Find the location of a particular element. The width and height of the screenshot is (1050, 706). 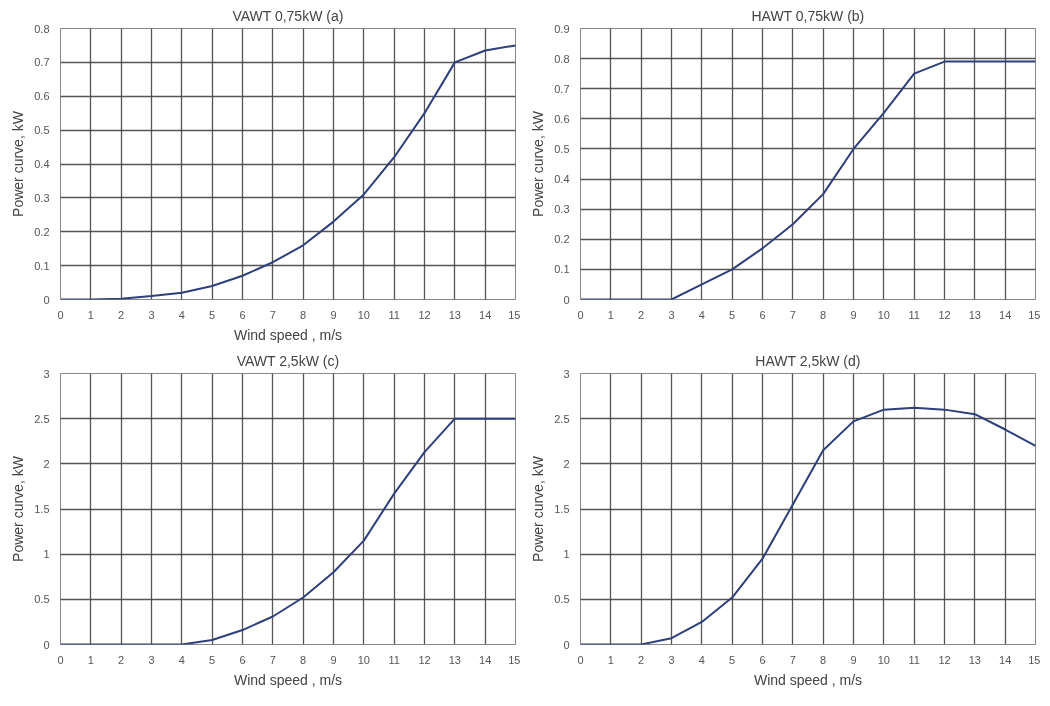

chart-title: HAWT 0,75kW (b) is located at coordinates (808, 15).